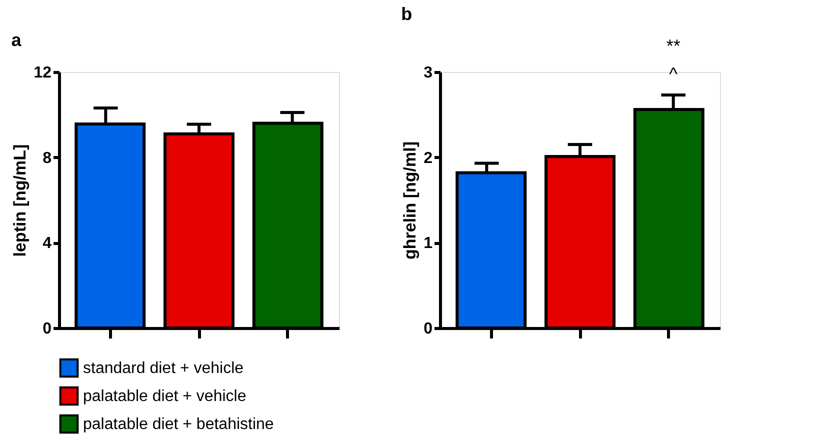 This screenshot has width=835, height=437. I want to click on y-tick-label: 8, so click(47, 158).